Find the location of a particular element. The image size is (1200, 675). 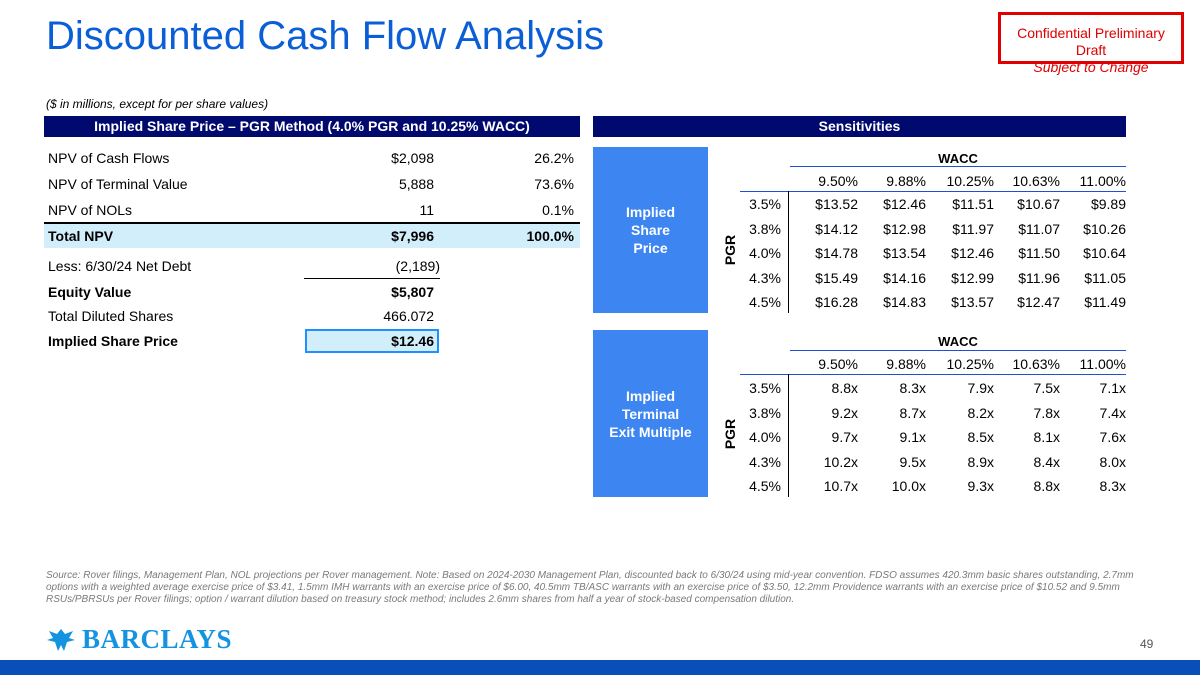

npv-row-cash-flows: NPV of Cash Flows $2,098 26.2% is located at coordinates (312, 158).